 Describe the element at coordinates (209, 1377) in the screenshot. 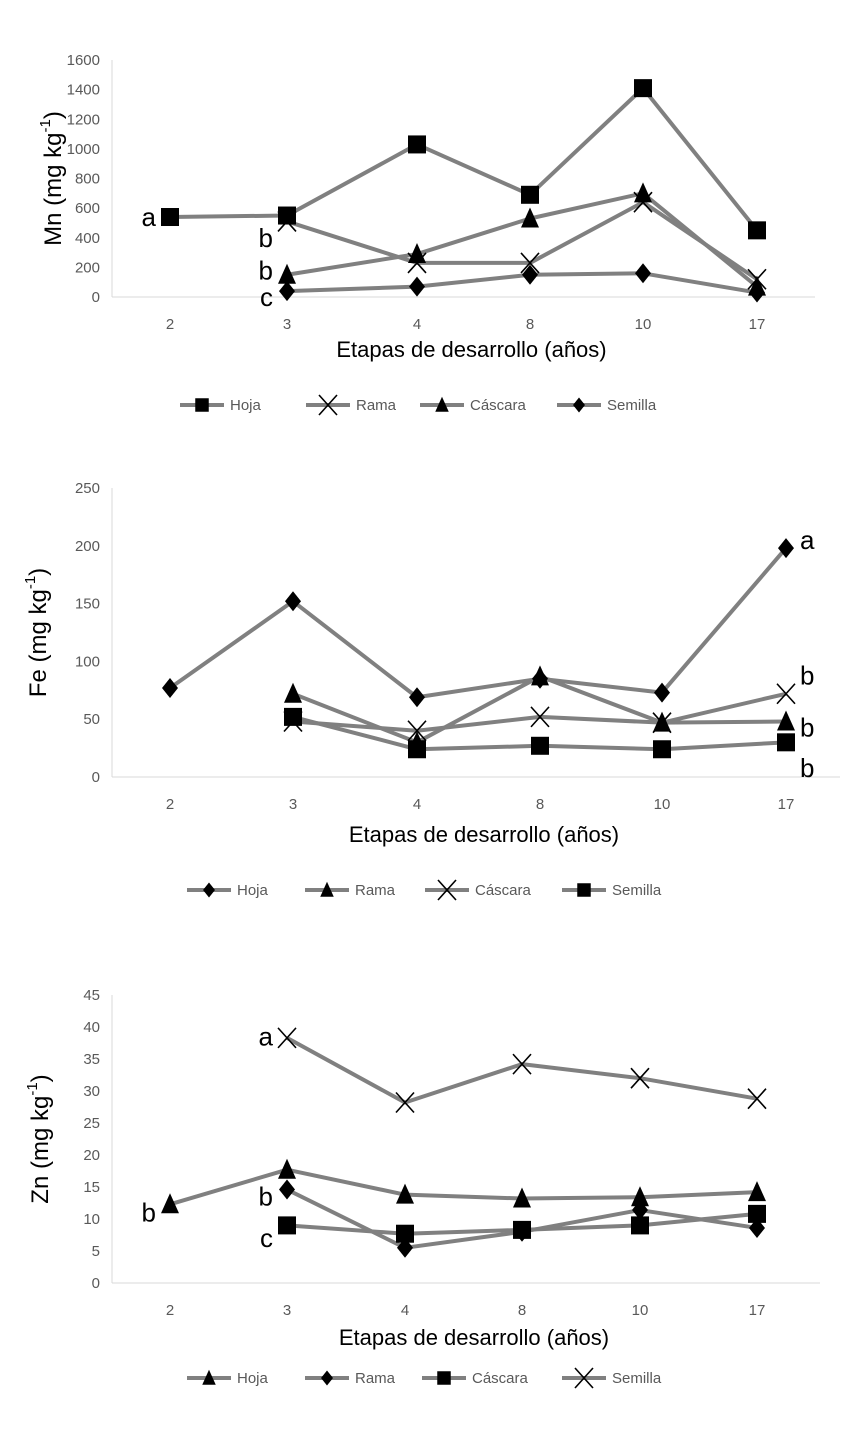

I see `legend-marker-triangle` at that location.